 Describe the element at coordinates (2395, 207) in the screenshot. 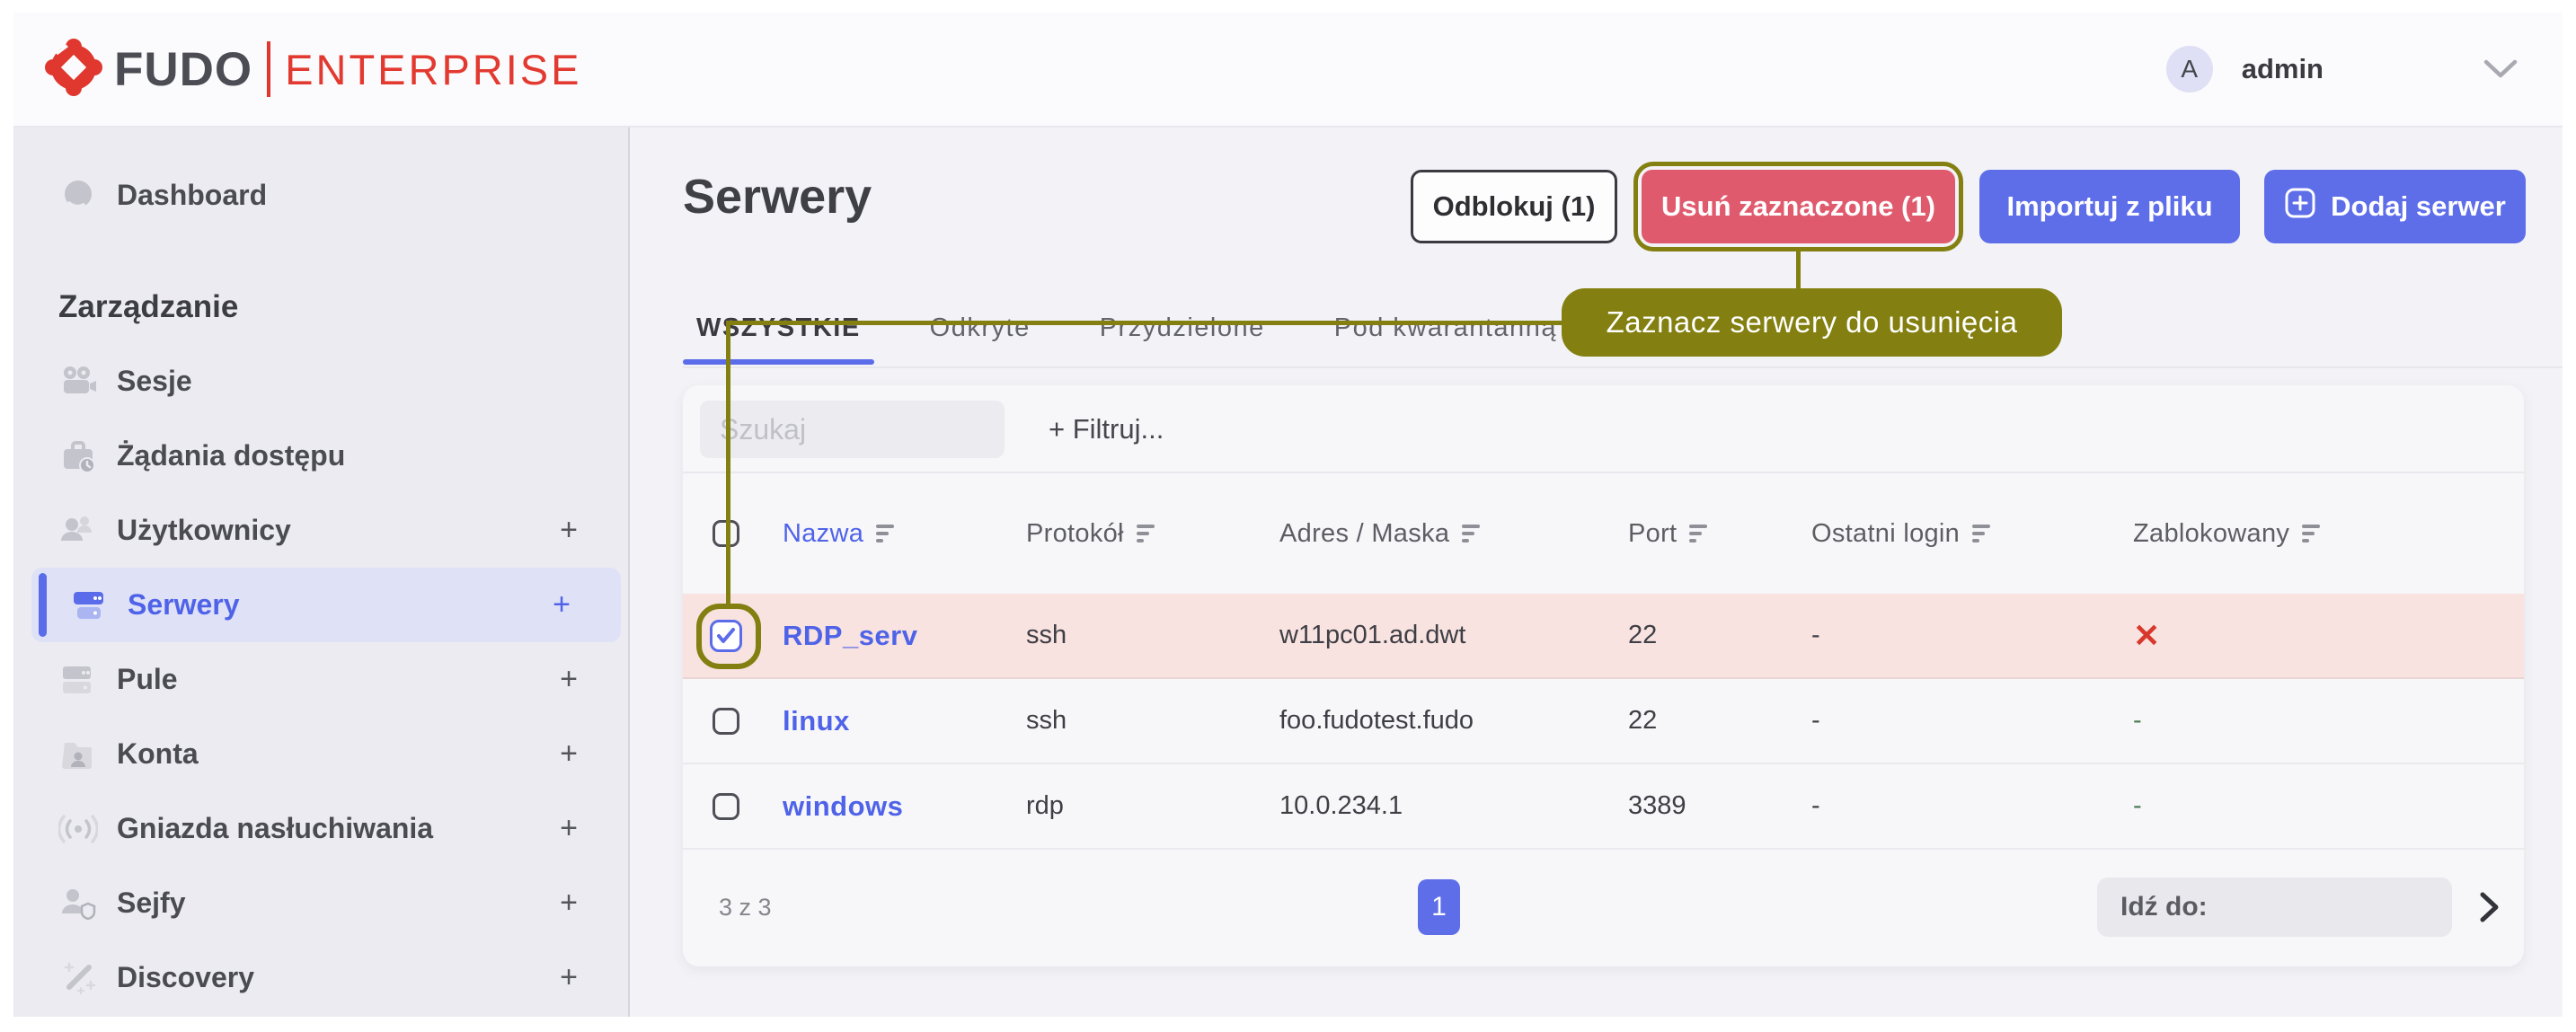

I see `add-server-button: Dodaj serwer` at that location.